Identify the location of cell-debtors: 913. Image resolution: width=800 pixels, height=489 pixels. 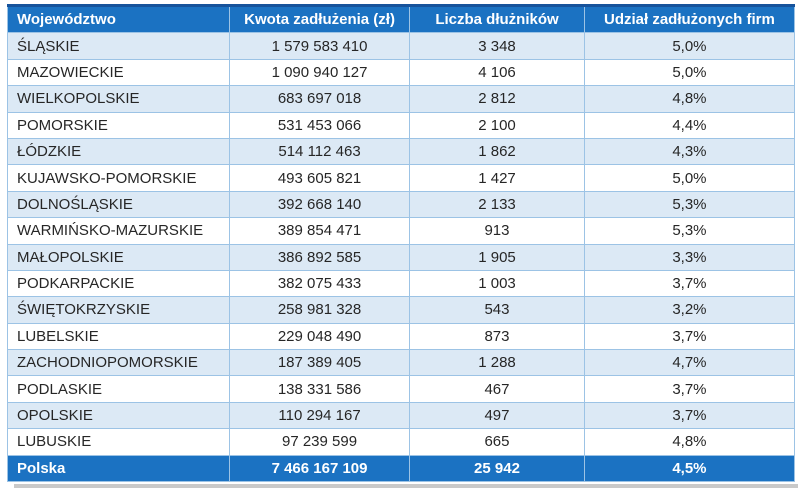
(497, 231).